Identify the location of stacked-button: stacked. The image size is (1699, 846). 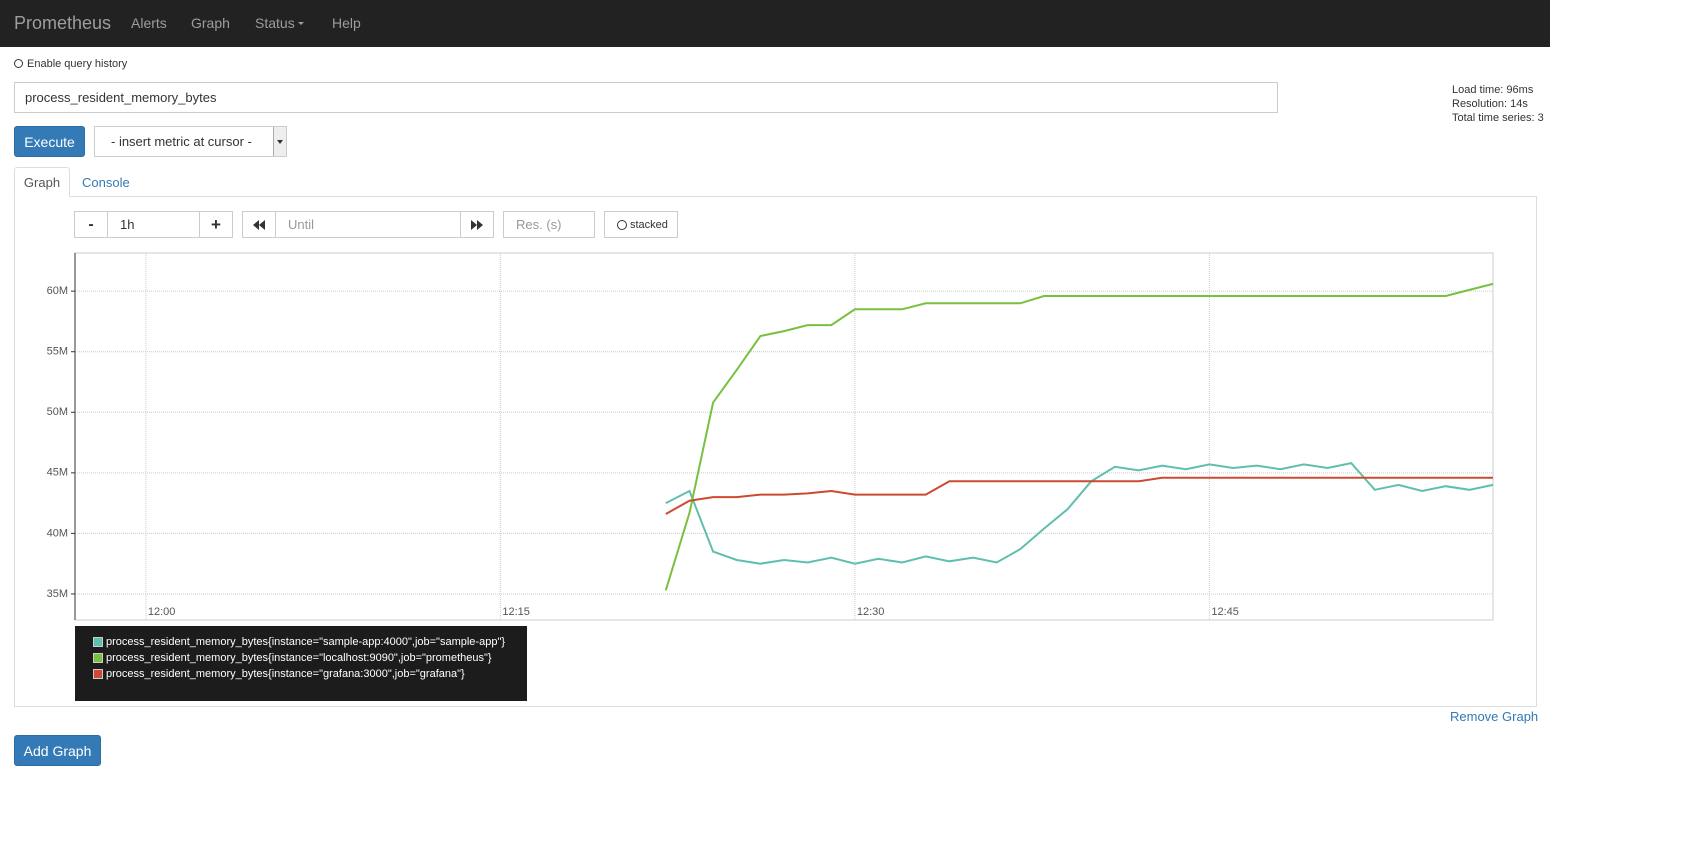
(641, 224).